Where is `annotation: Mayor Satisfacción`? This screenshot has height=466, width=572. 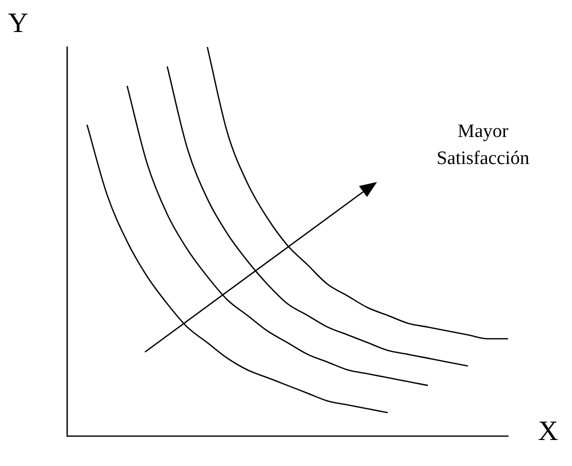 annotation: Mayor Satisfacción is located at coordinates (483, 145).